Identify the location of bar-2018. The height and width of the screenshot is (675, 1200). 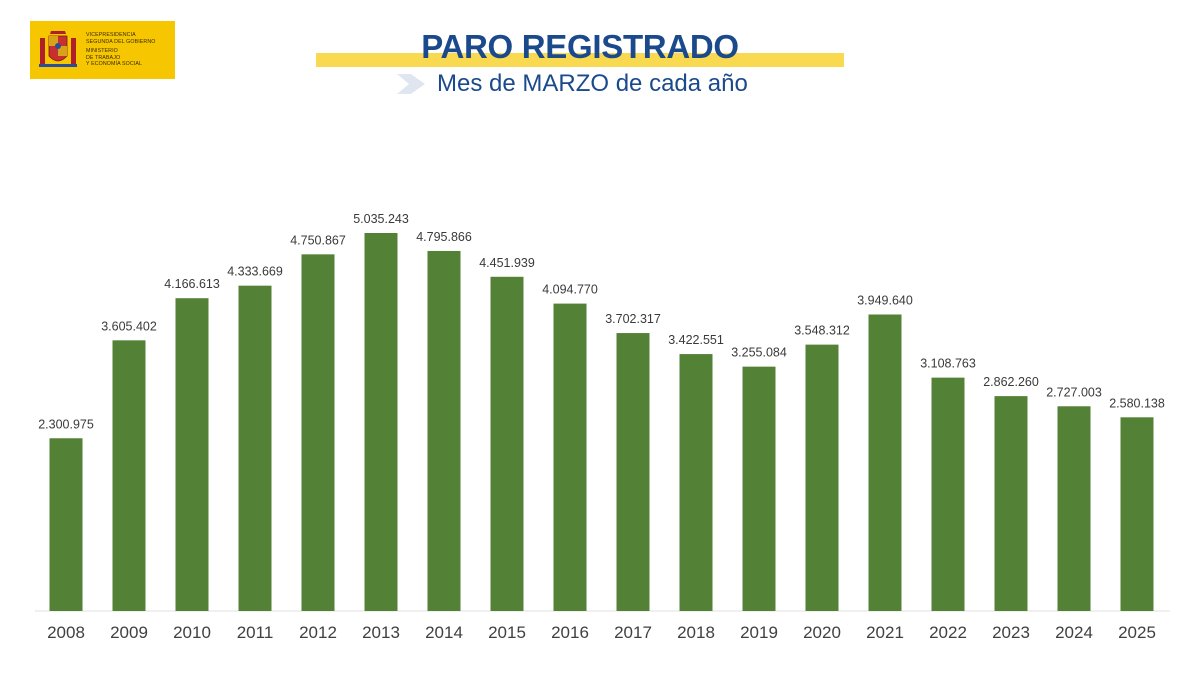
(696, 482).